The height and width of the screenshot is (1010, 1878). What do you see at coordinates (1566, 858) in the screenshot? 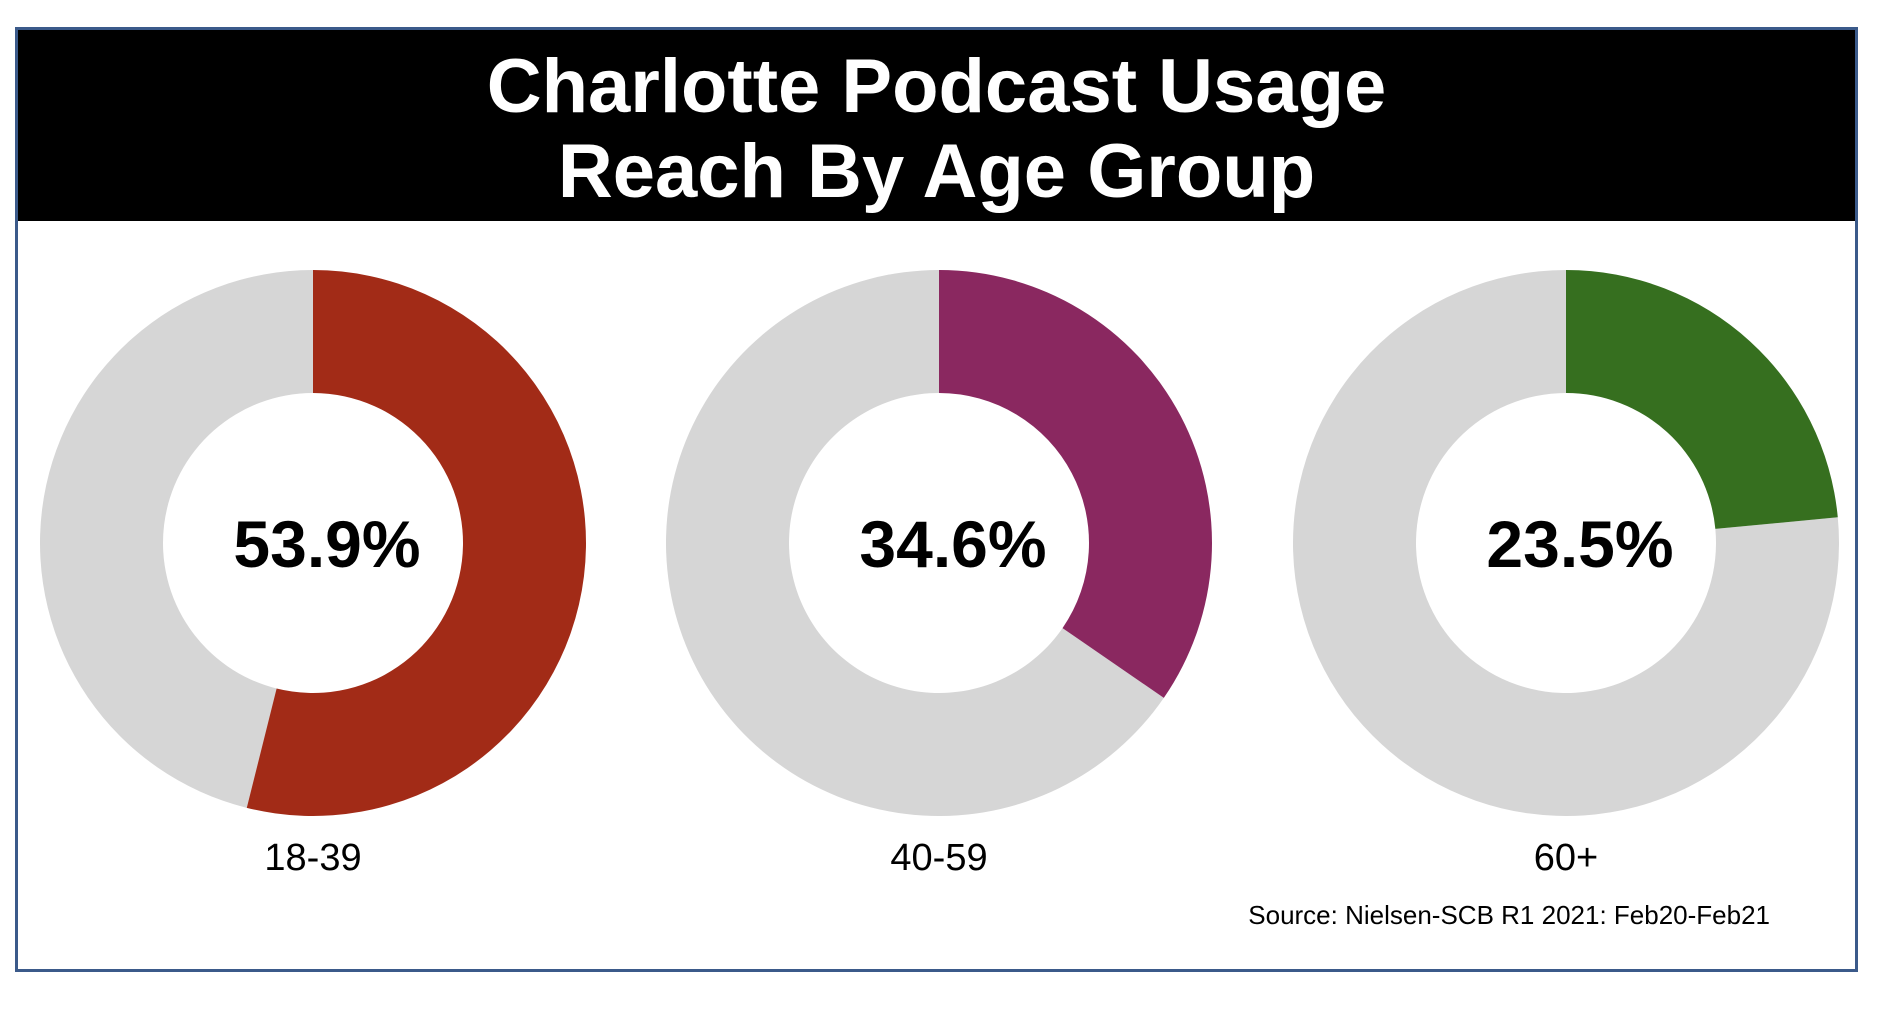
I see `category-label: 60+` at bounding box center [1566, 858].